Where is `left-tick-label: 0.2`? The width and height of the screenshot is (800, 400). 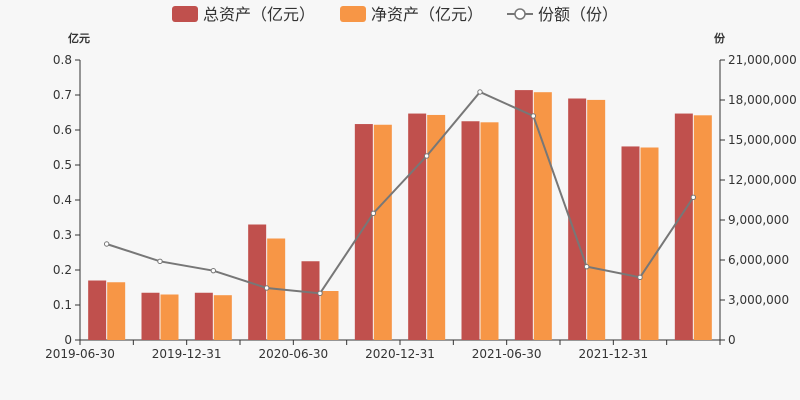
left-tick-label: 0.2 is located at coordinates (62, 270).